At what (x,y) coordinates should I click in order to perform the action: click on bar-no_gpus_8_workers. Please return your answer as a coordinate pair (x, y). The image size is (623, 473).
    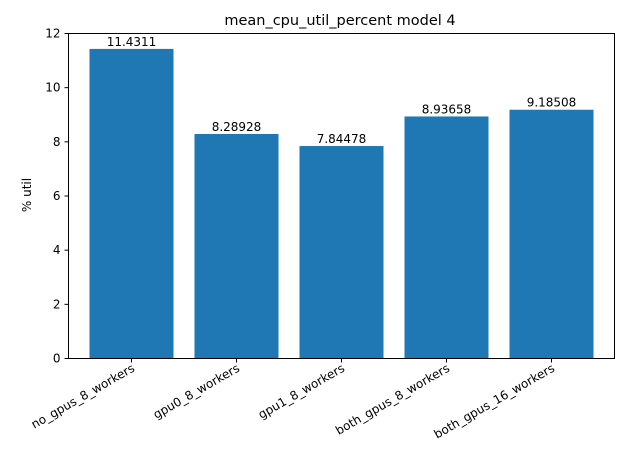
    Looking at the image, I should click on (131, 203).